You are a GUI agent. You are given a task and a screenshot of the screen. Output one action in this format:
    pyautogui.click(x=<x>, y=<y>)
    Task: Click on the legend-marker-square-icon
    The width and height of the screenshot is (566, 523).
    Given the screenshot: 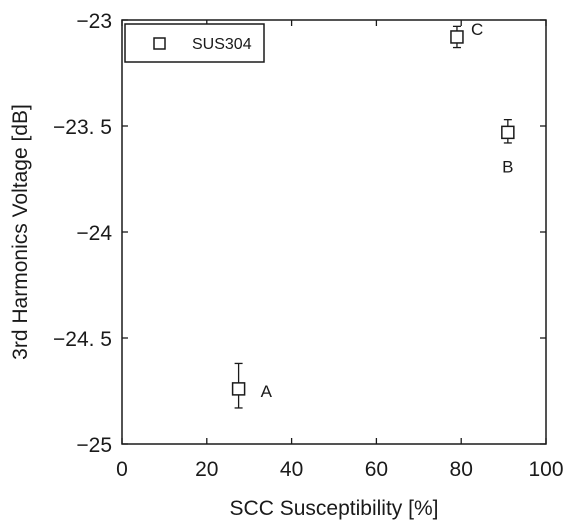 What is the action you would take?
    pyautogui.click(x=159, y=43)
    